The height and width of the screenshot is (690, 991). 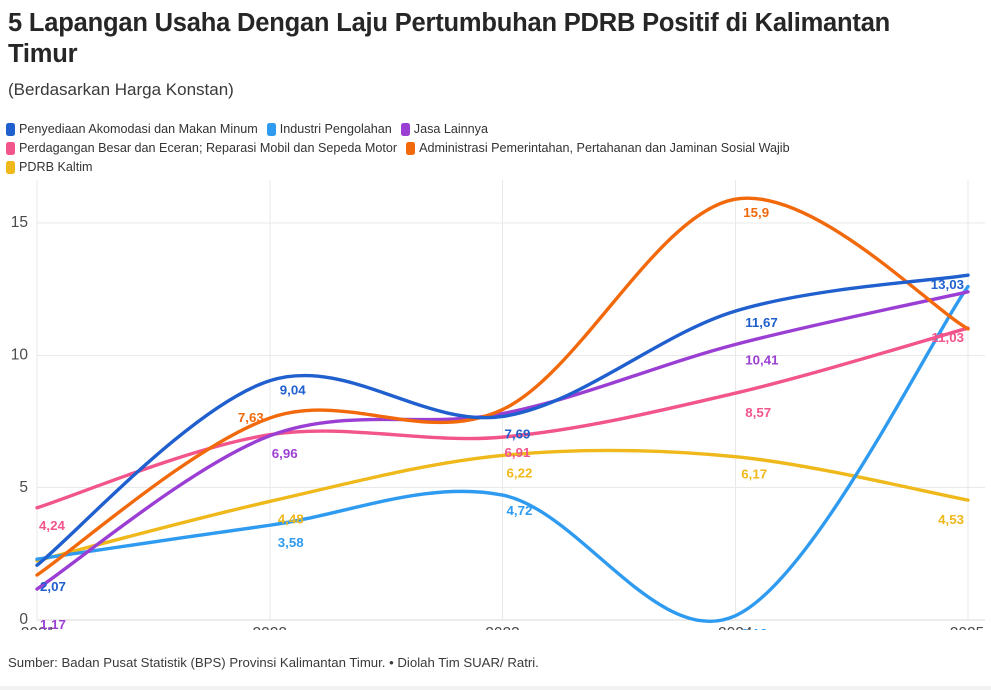 What do you see at coordinates (293, 390) in the screenshot?
I see `data-point-label: 9,04` at bounding box center [293, 390].